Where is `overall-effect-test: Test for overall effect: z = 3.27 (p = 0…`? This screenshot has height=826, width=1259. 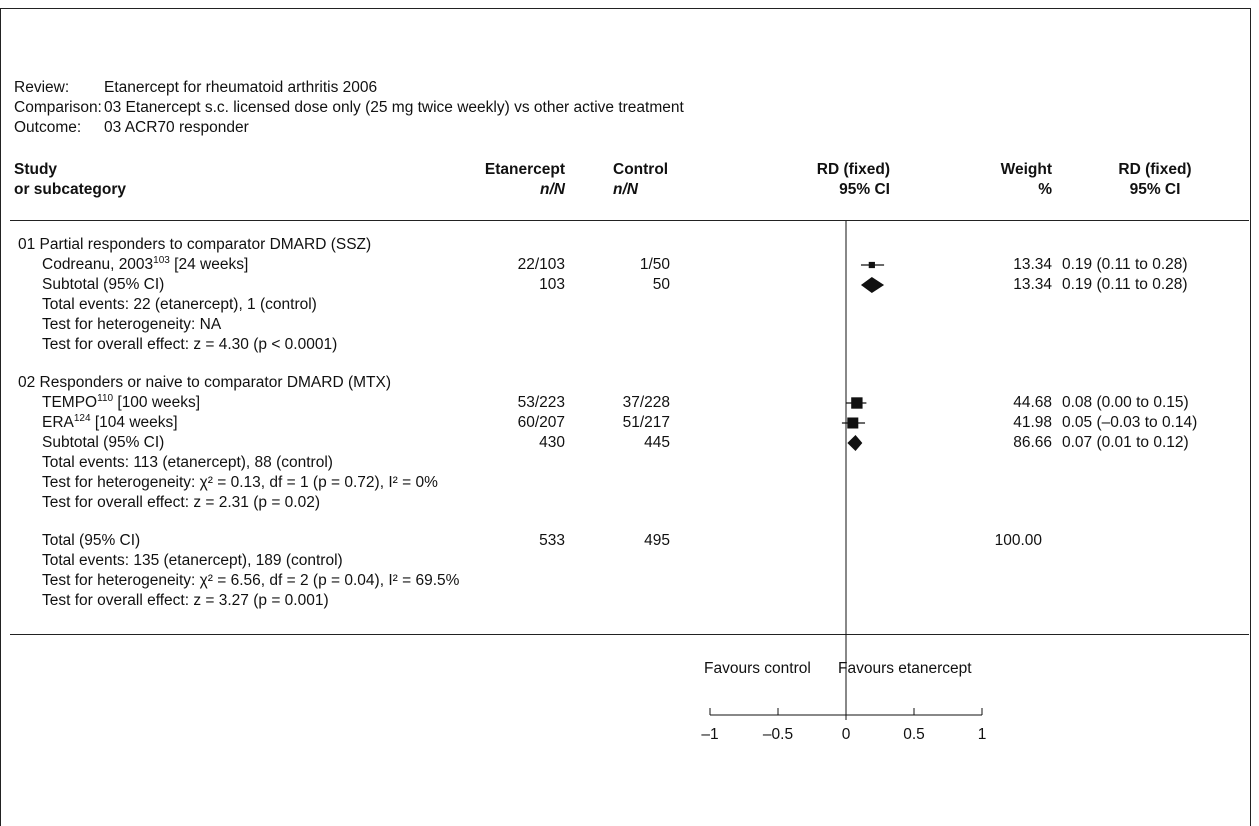
overall-effect-test: Test for overall effect: z = 3.27 (p = 0… is located at coordinates (185, 600).